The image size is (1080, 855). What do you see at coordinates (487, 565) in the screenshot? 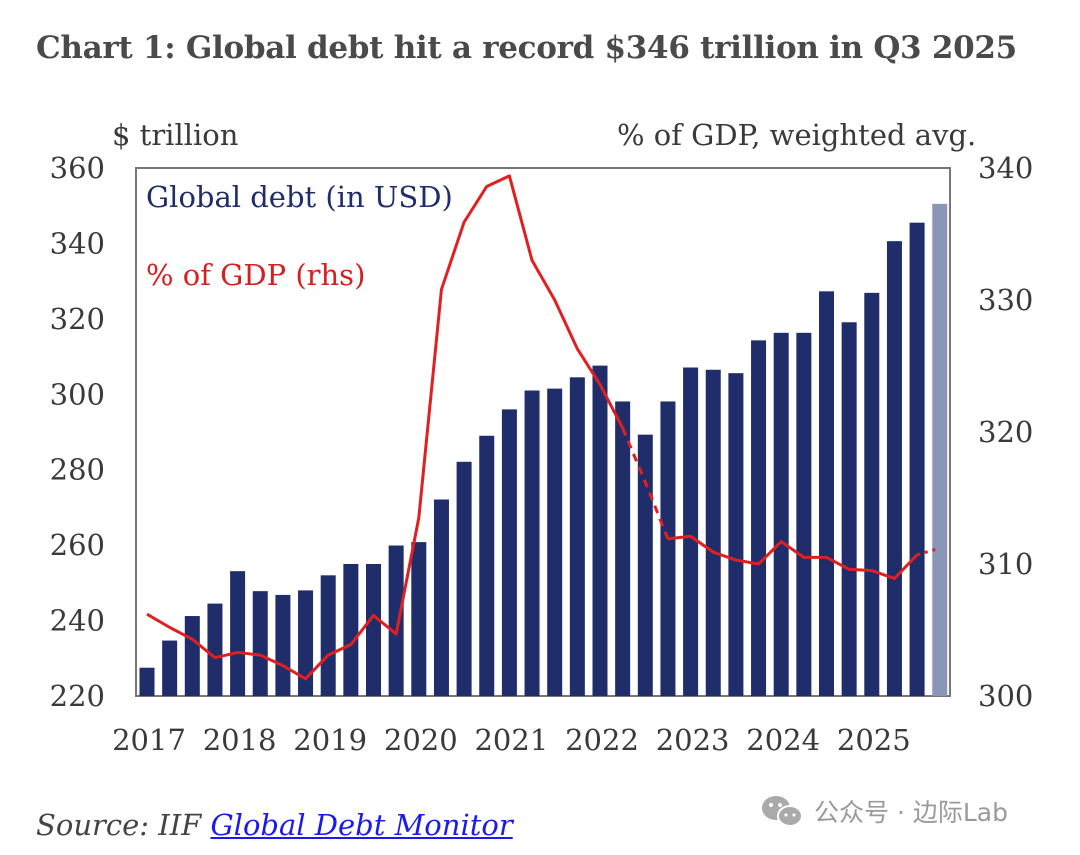
I see `bar-2020Q4` at bounding box center [487, 565].